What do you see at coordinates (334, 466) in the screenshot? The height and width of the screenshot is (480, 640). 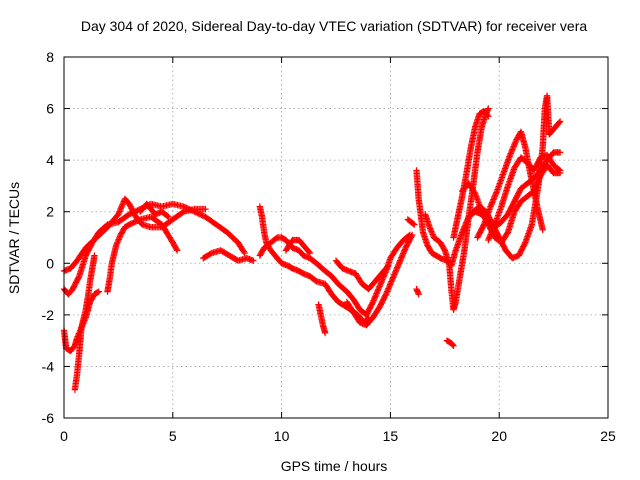 I see `x-axis-label: GPS time / hours` at bounding box center [334, 466].